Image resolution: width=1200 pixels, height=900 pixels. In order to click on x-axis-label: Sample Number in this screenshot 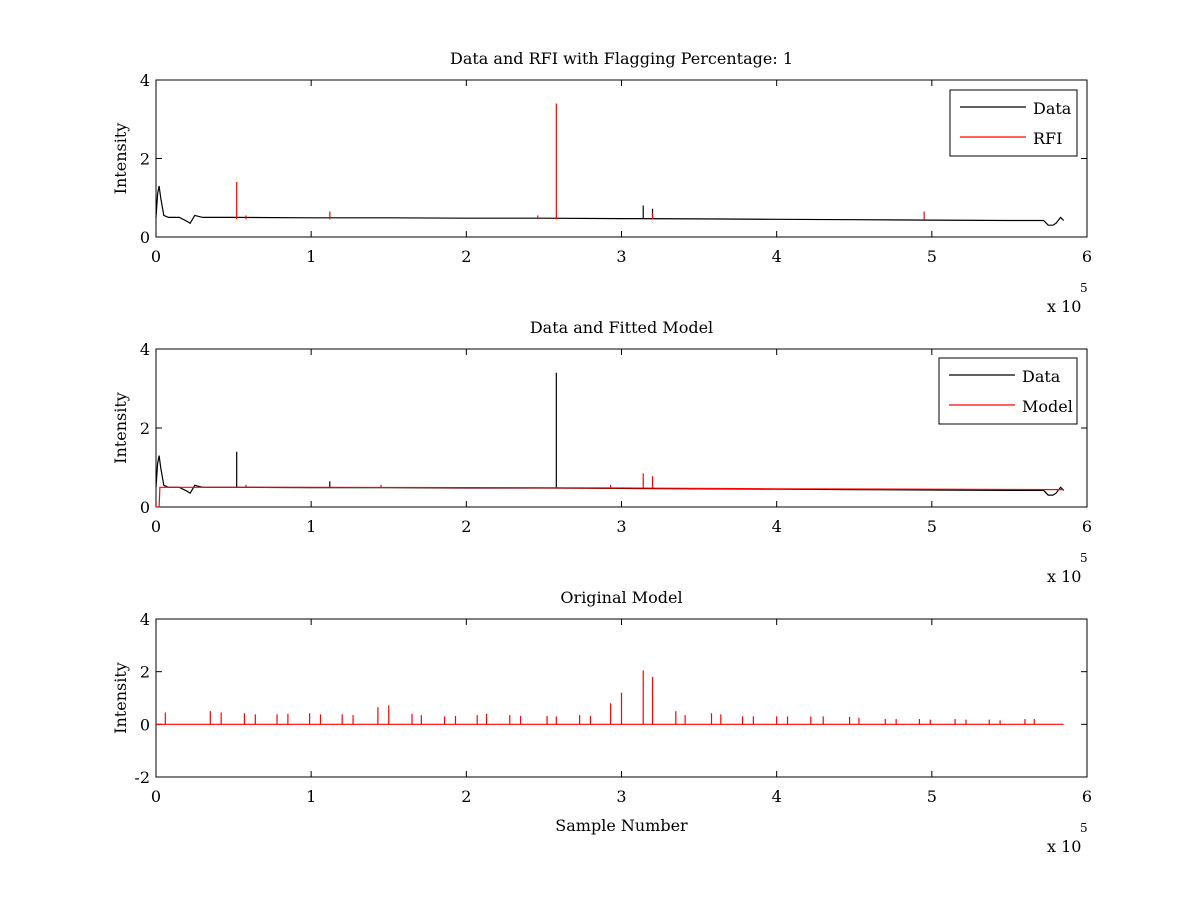, I will do `click(621, 825)`.